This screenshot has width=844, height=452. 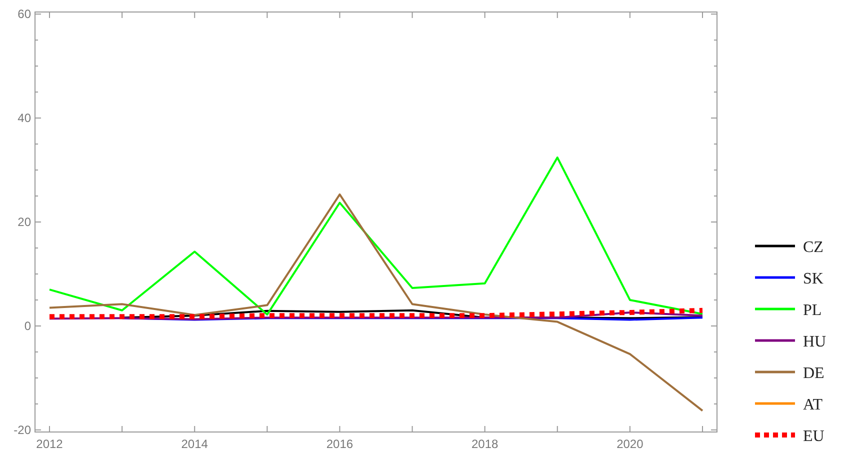 What do you see at coordinates (813, 279) in the screenshot?
I see `legend-label: SK` at bounding box center [813, 279].